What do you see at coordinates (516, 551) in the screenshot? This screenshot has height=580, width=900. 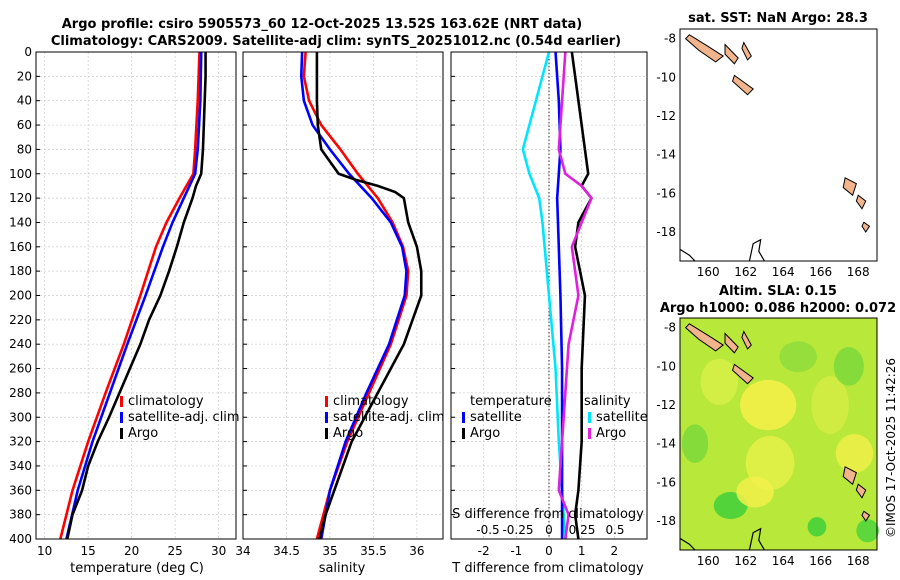 I see `x-tick-label: -1` at bounding box center [516, 551].